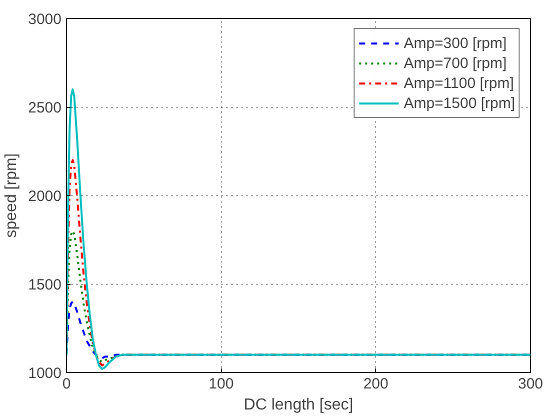  Describe the element at coordinates (11, 195) in the screenshot. I see `y-axis-title: speed [rpm]` at that location.